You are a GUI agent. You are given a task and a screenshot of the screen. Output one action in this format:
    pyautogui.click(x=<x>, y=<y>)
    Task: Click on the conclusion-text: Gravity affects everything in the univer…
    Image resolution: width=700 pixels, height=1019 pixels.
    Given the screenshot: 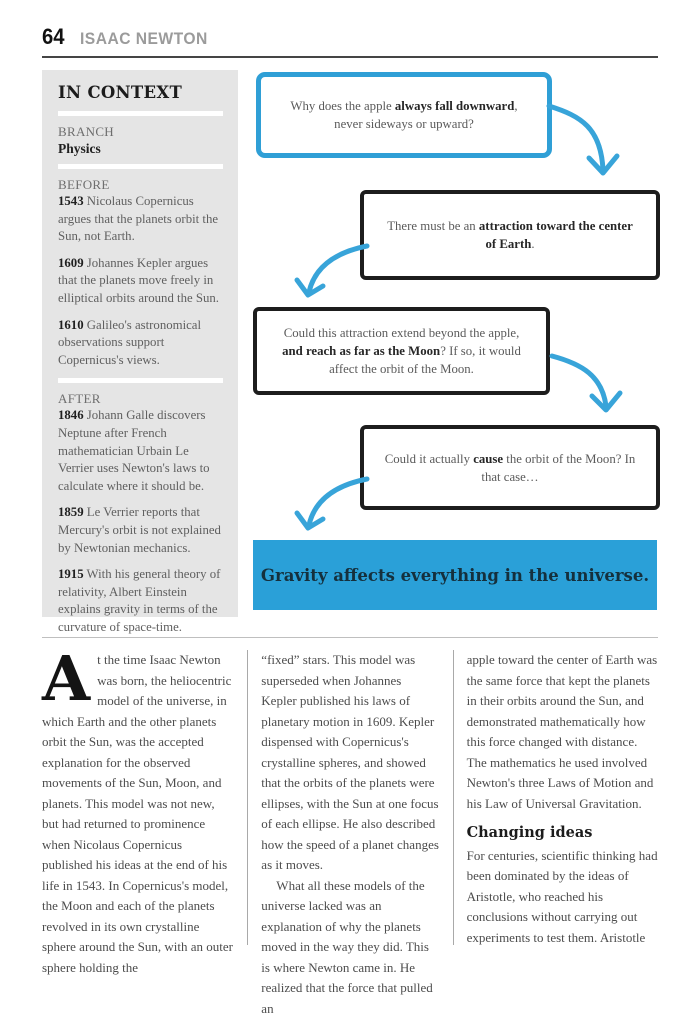 What is the action you would take?
    pyautogui.click(x=455, y=575)
    